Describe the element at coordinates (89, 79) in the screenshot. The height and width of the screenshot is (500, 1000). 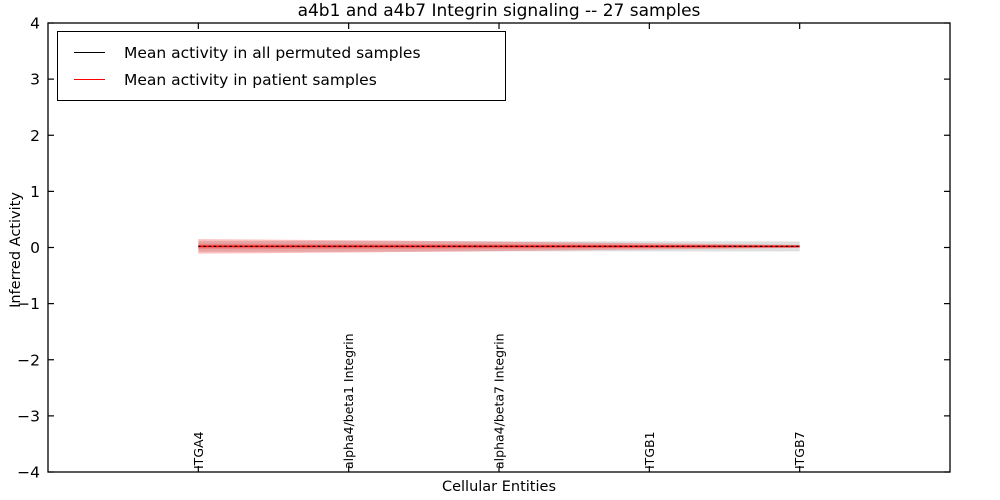
I see `legend-line-sample-red` at that location.